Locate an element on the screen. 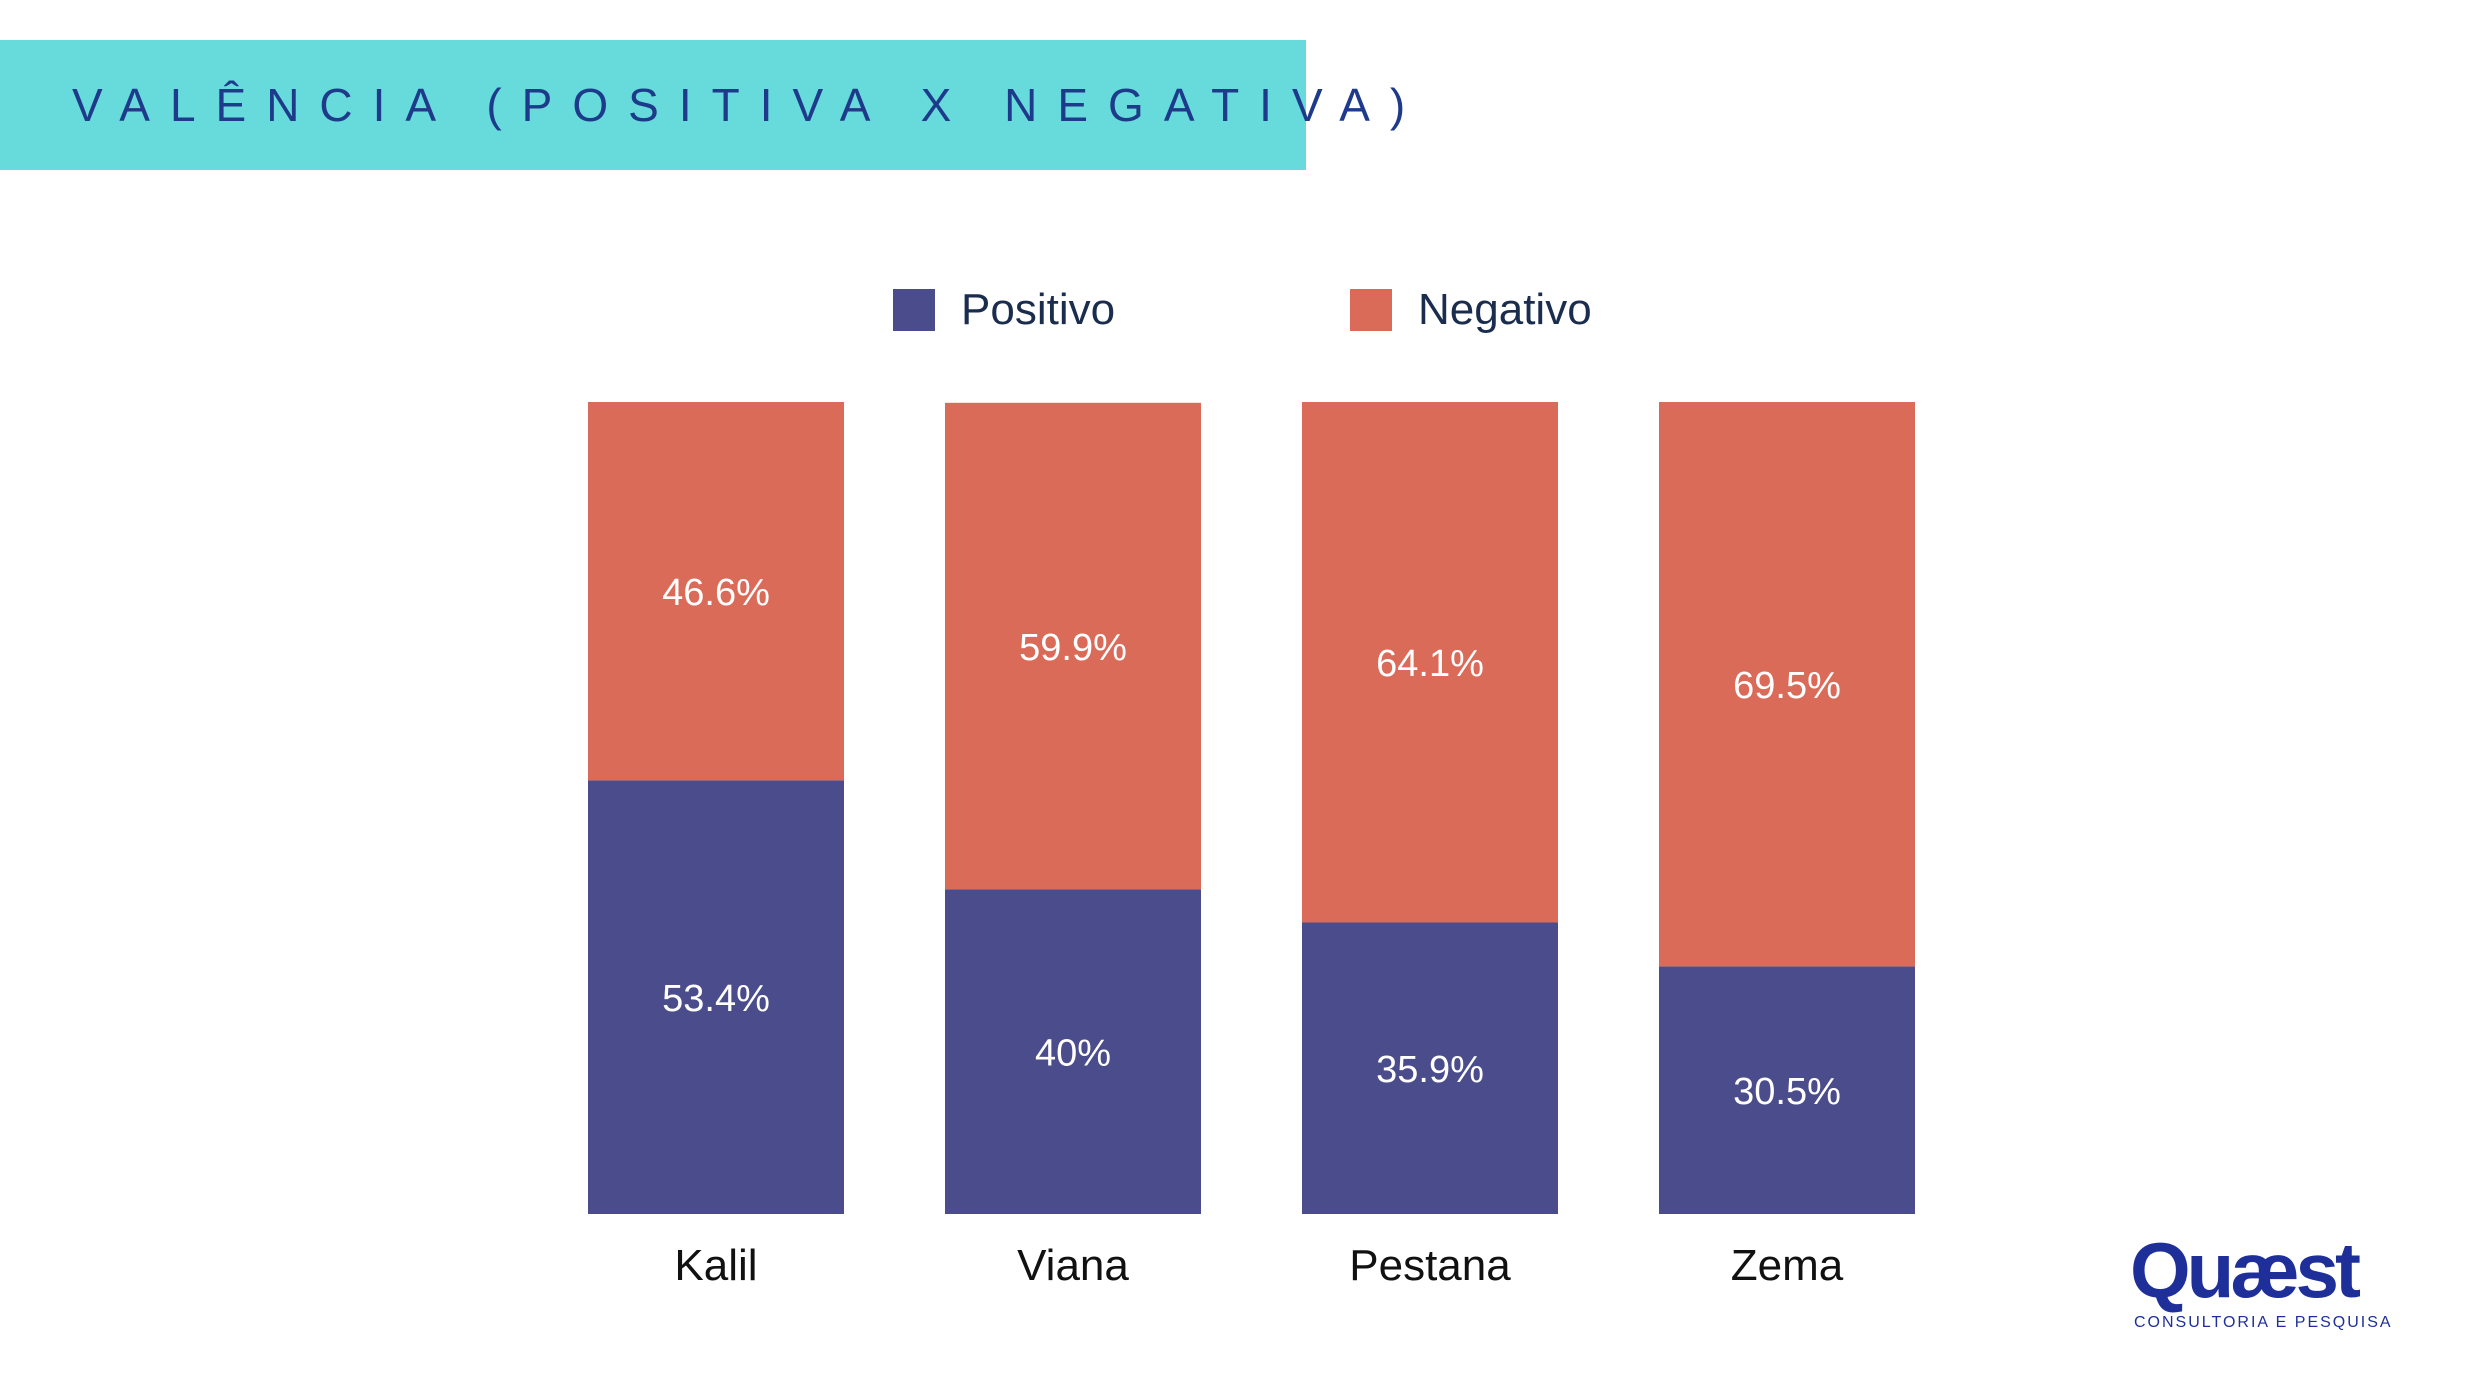 The height and width of the screenshot is (1384, 2474). bar-zema-positivo is located at coordinates (1787, 1090).